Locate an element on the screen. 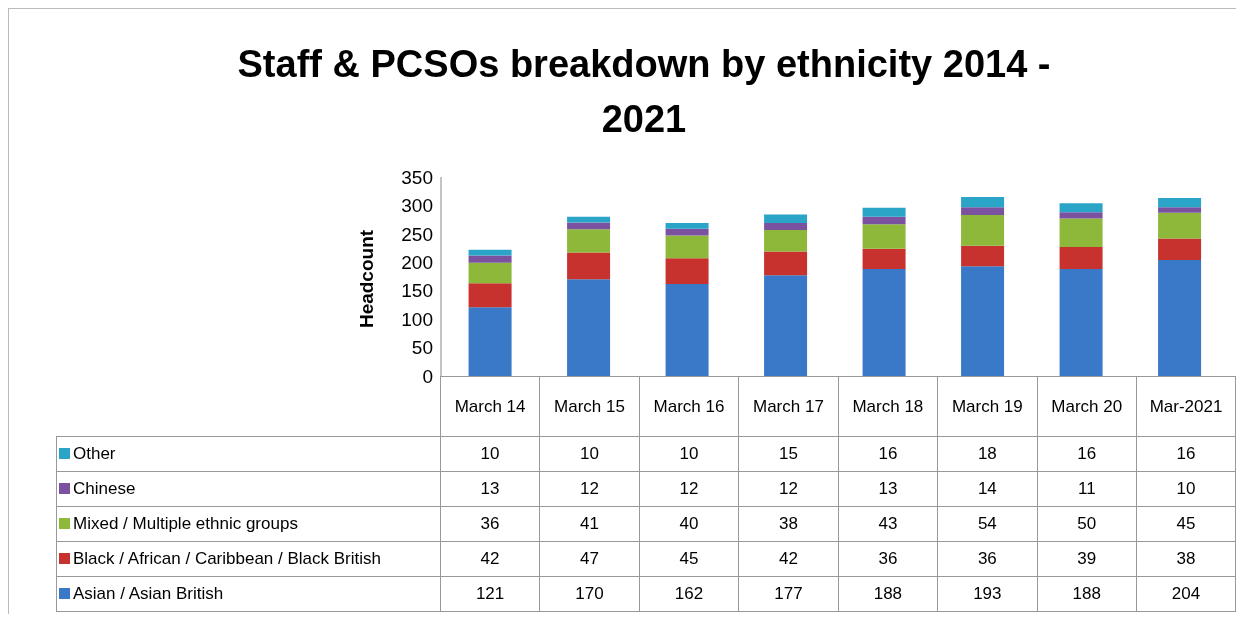  y-tick-label: 50 is located at coordinates (422, 348).